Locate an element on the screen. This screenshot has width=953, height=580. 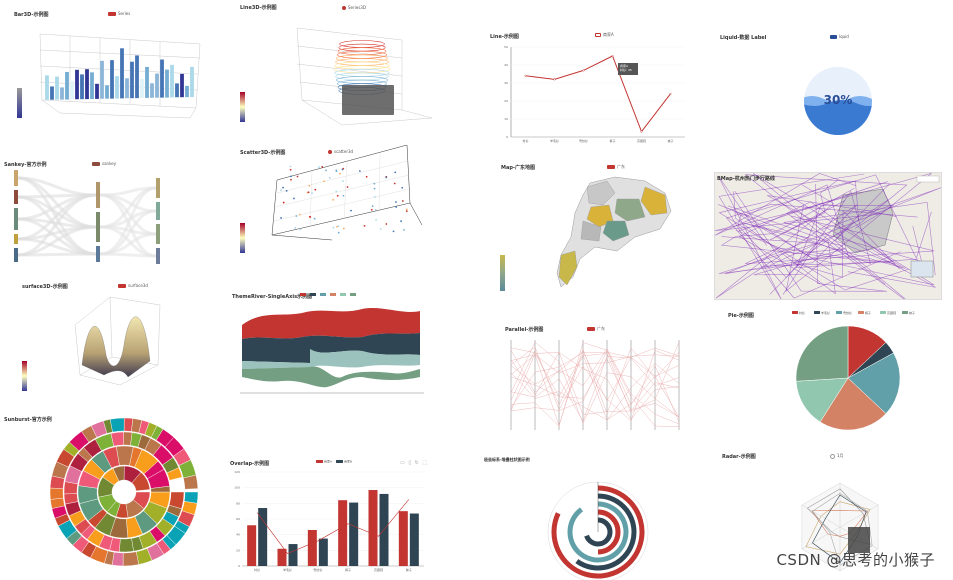
overlap-bar-商家B is located at coordinates (354, 534).